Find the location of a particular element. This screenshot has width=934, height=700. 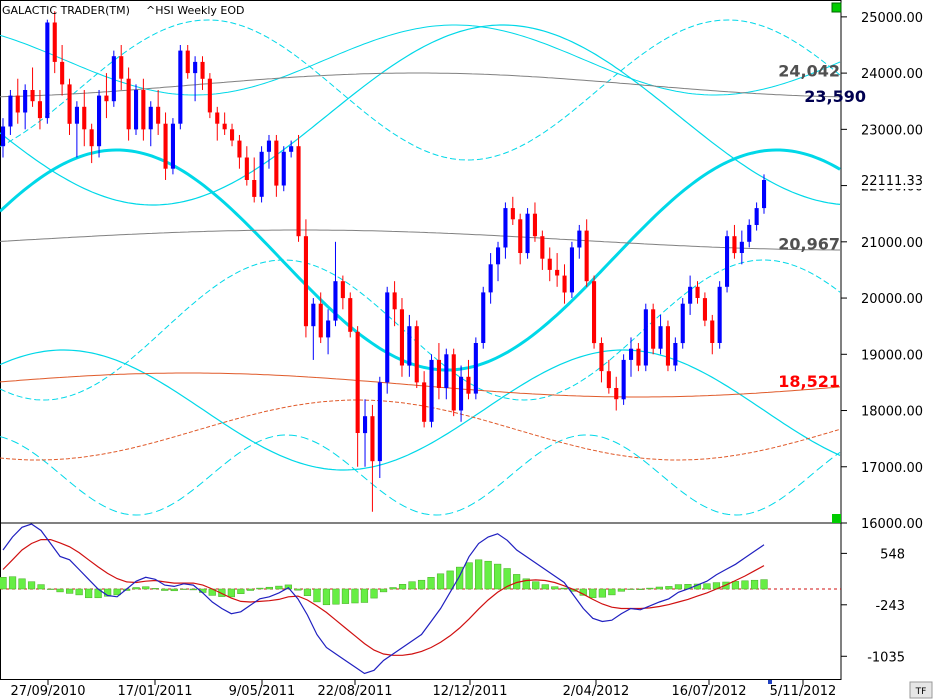

scroll-marker is located at coordinates (770, 682).